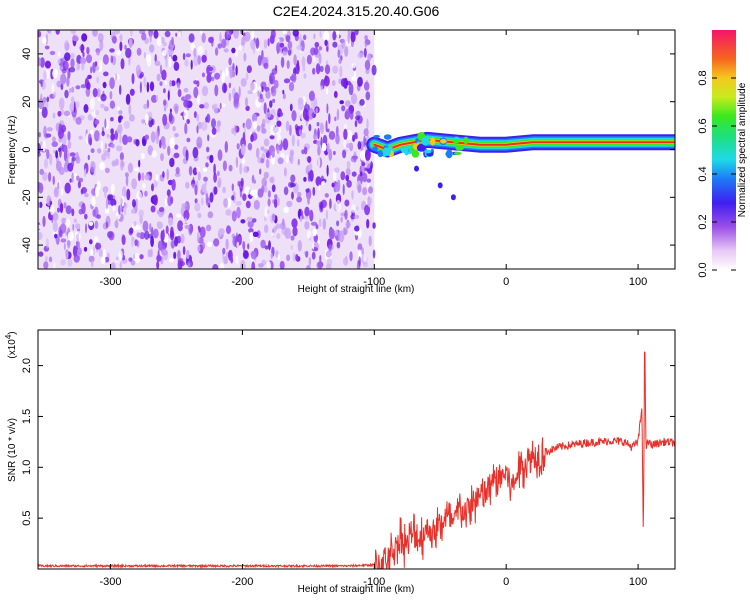 The image size is (750, 600). Describe the element at coordinates (27, 197) in the screenshot. I see `y-tick-label: -20` at that location.